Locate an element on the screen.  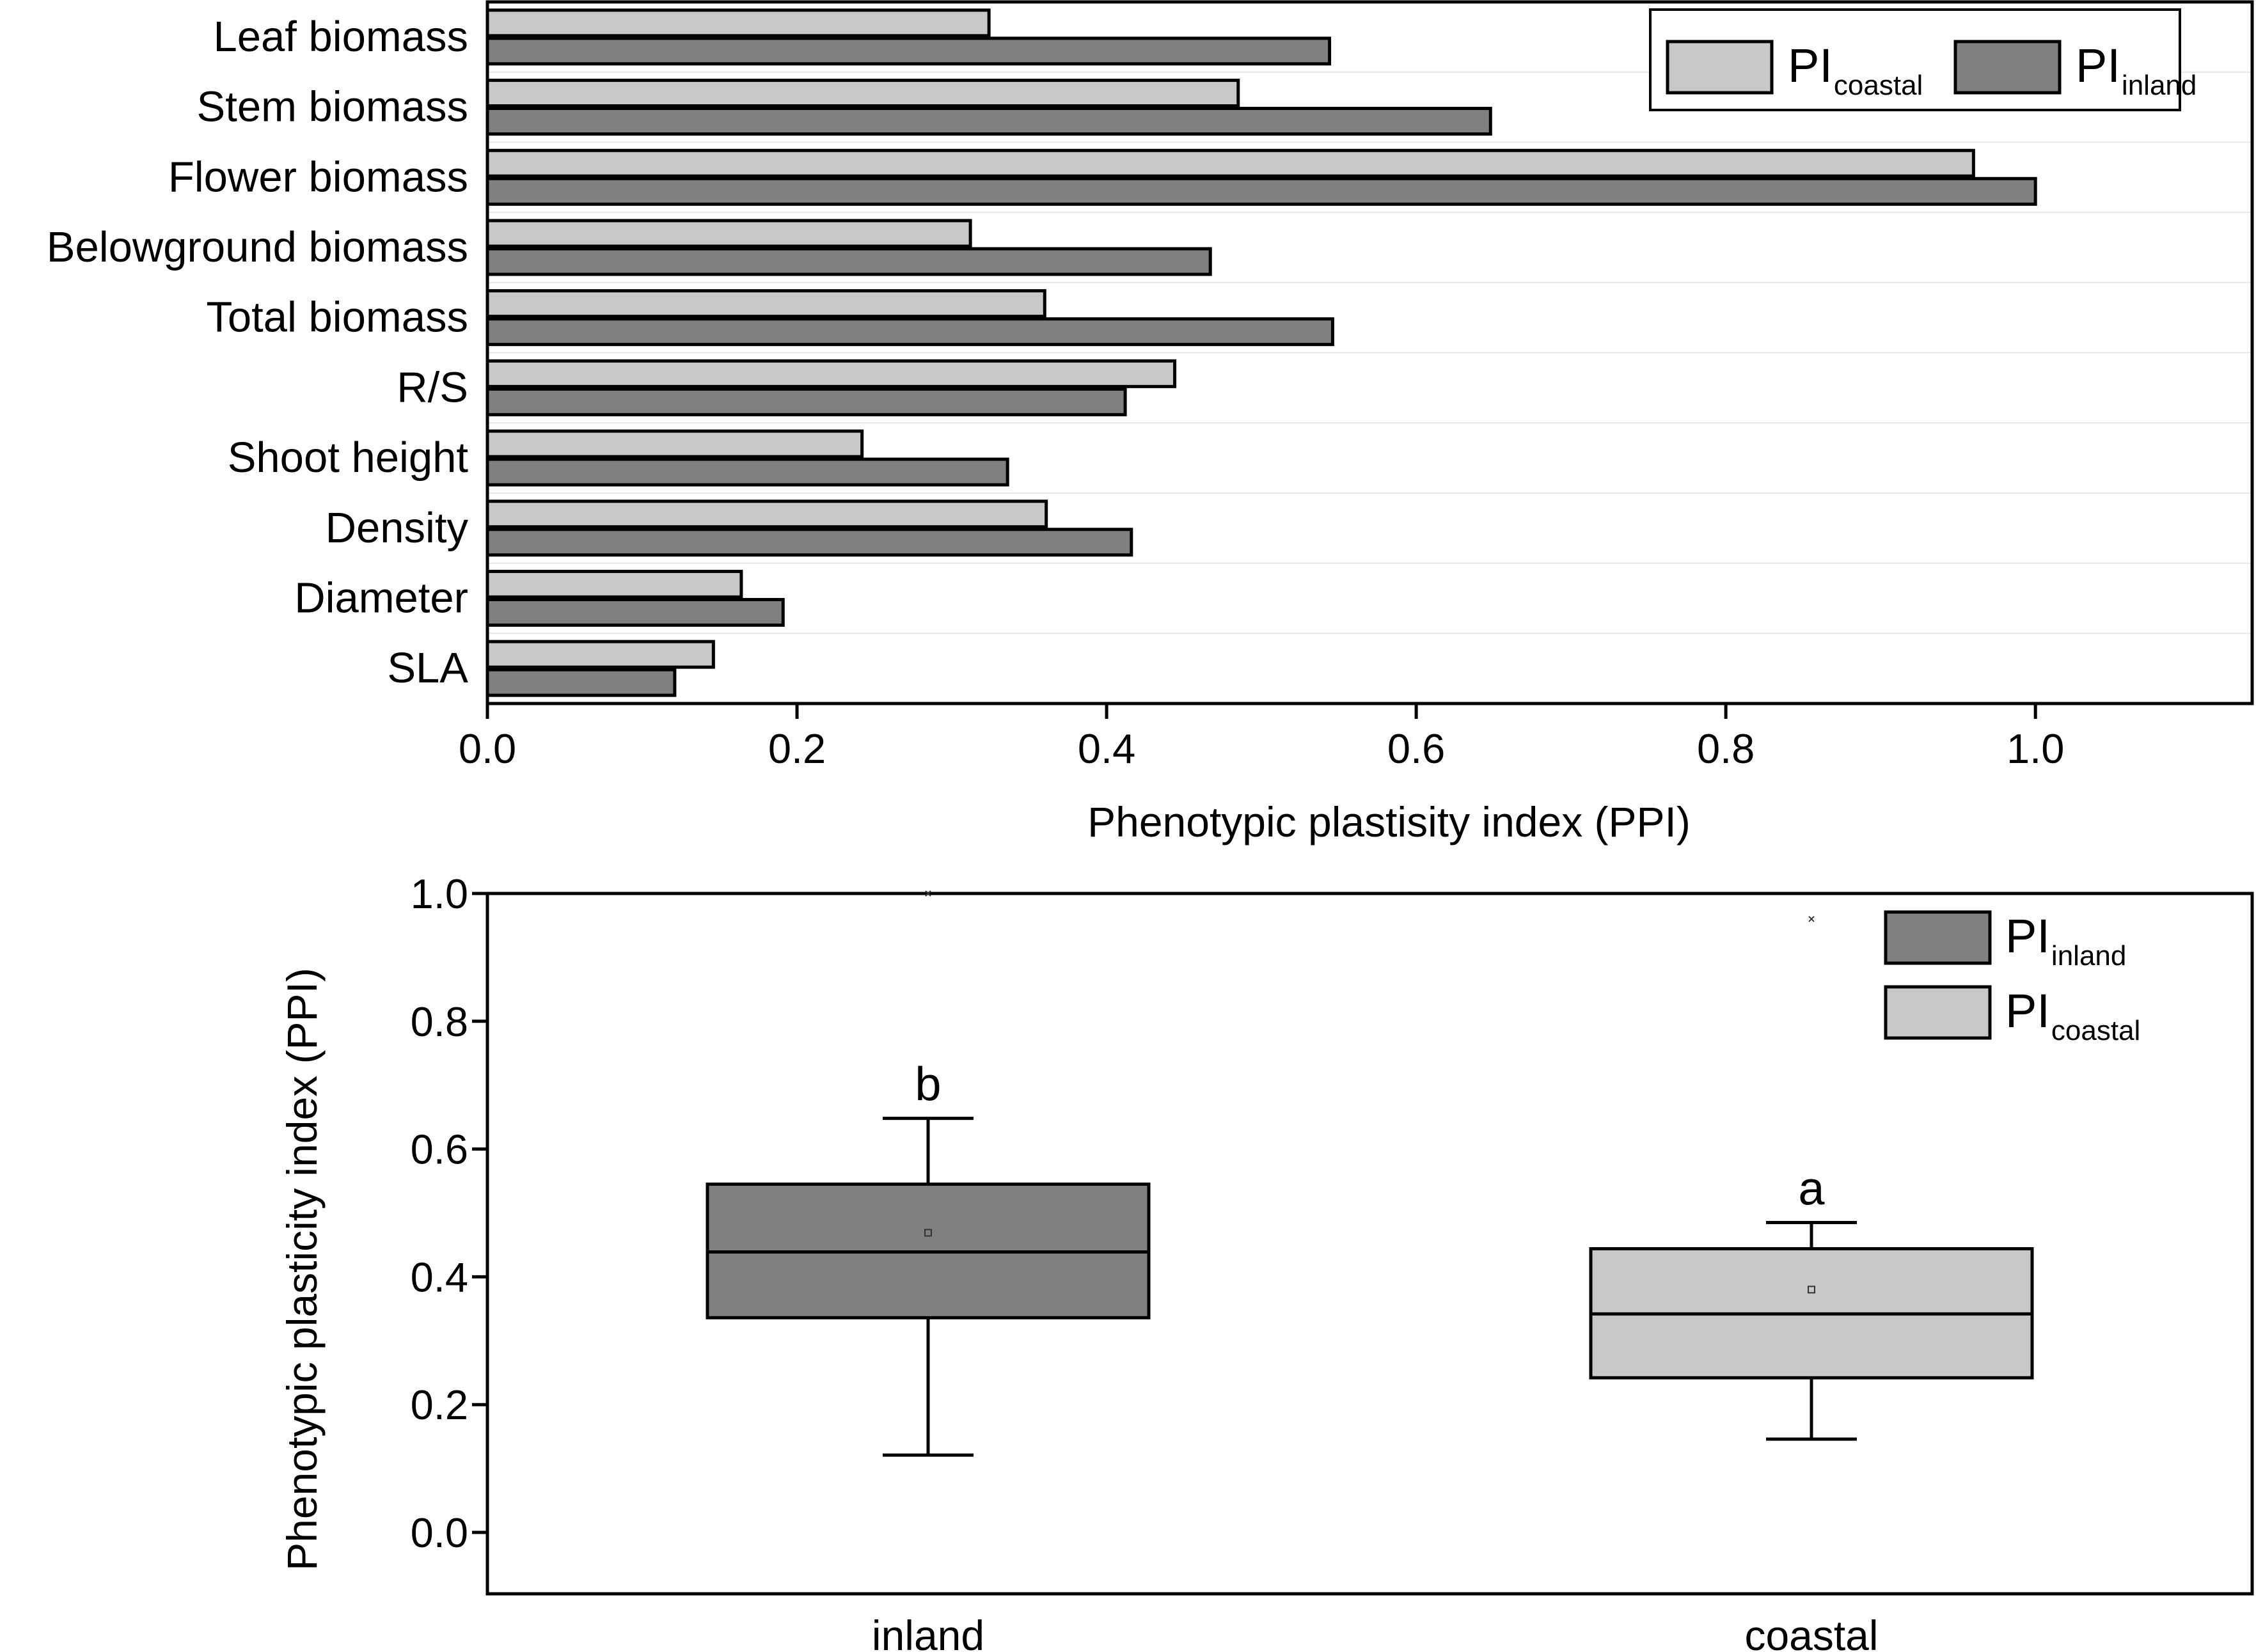
bar-inland-r-s is located at coordinates (806, 402).